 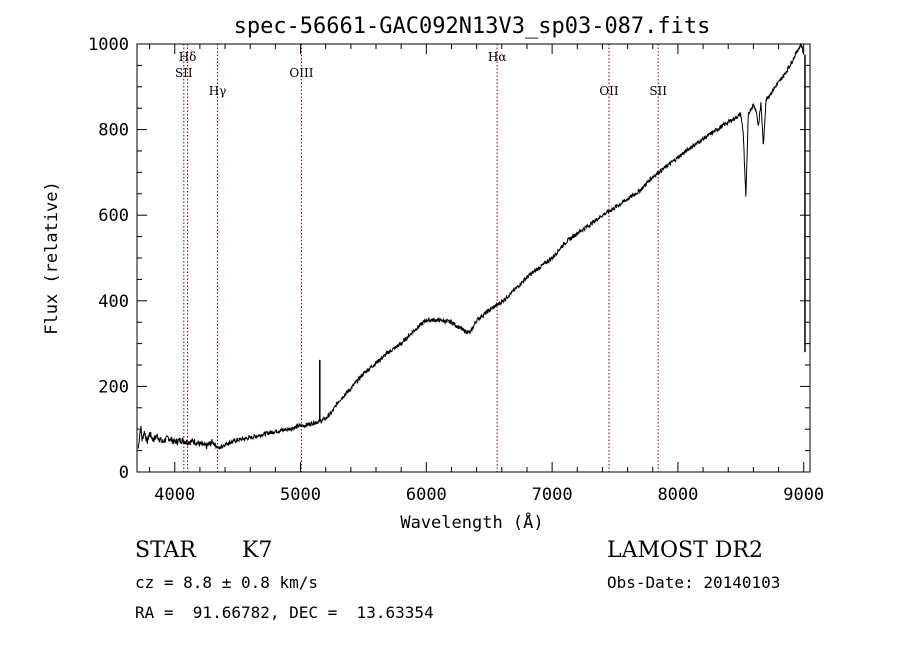 What do you see at coordinates (218, 91) in the screenshot?
I see `spectral-line-label: Hγ` at bounding box center [218, 91].